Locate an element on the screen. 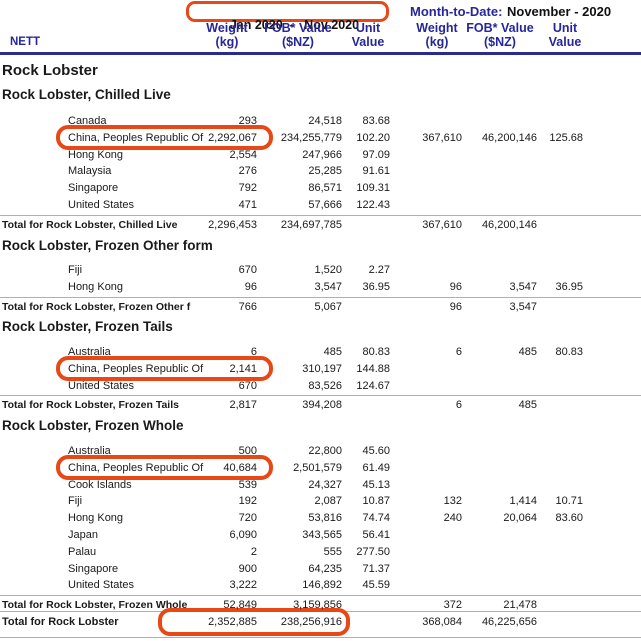 The image size is (641, 641). value-cell: 2,817 is located at coordinates (243, 405).